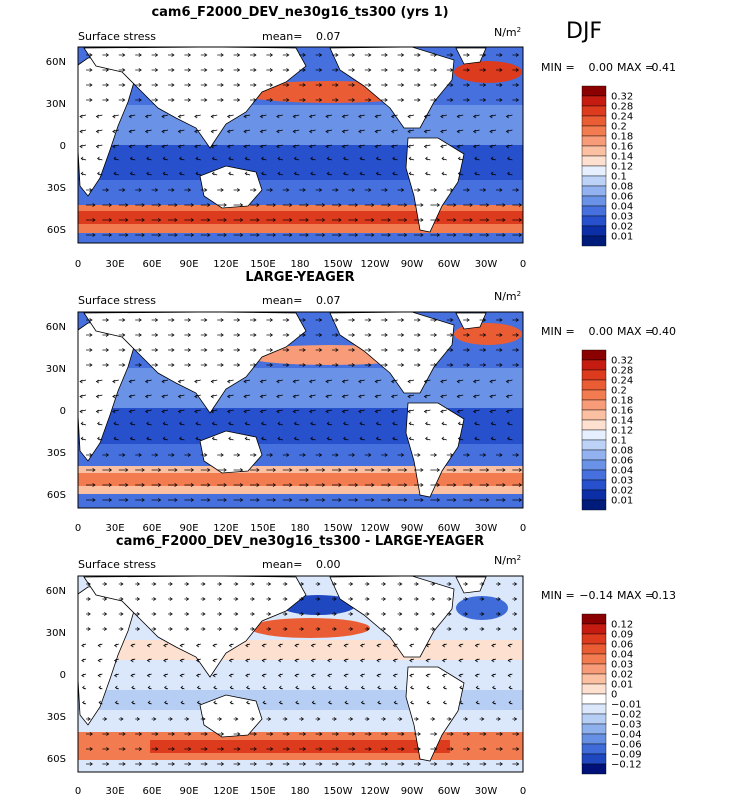  What do you see at coordinates (299, 528) in the screenshot?
I see `x-tick: 180` at bounding box center [299, 528].